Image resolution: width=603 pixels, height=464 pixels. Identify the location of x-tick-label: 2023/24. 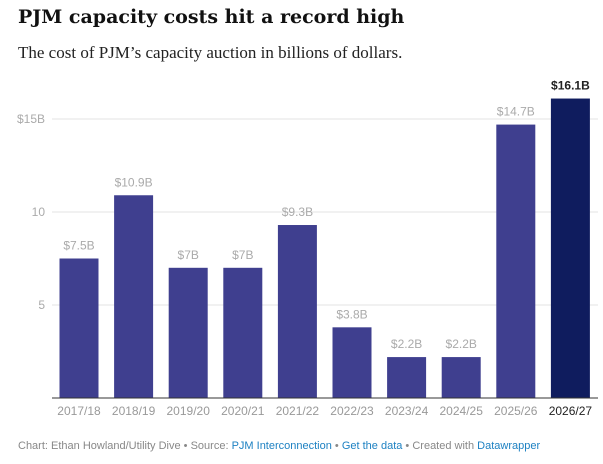
(407, 411).